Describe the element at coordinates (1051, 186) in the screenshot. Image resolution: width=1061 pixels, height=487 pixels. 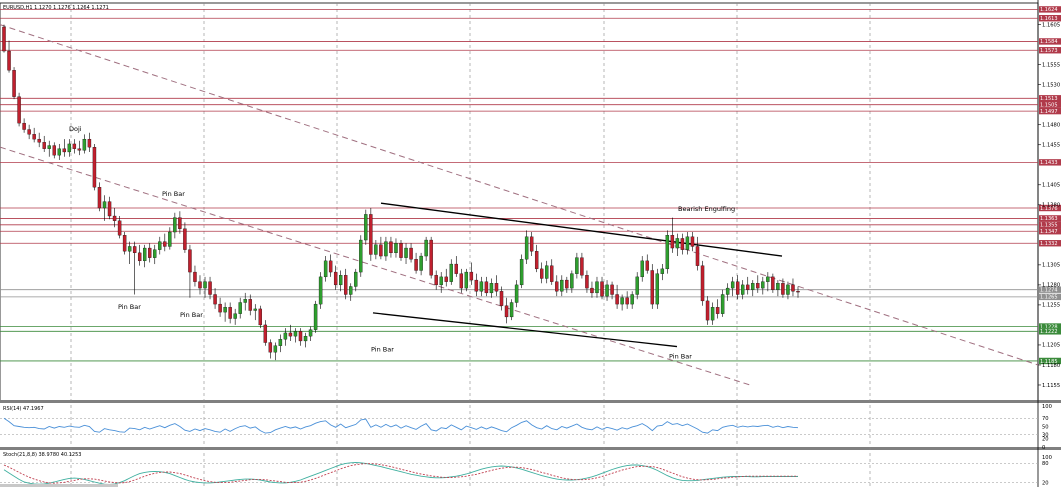
I see `price-tick-label: 1.1405` at that location.